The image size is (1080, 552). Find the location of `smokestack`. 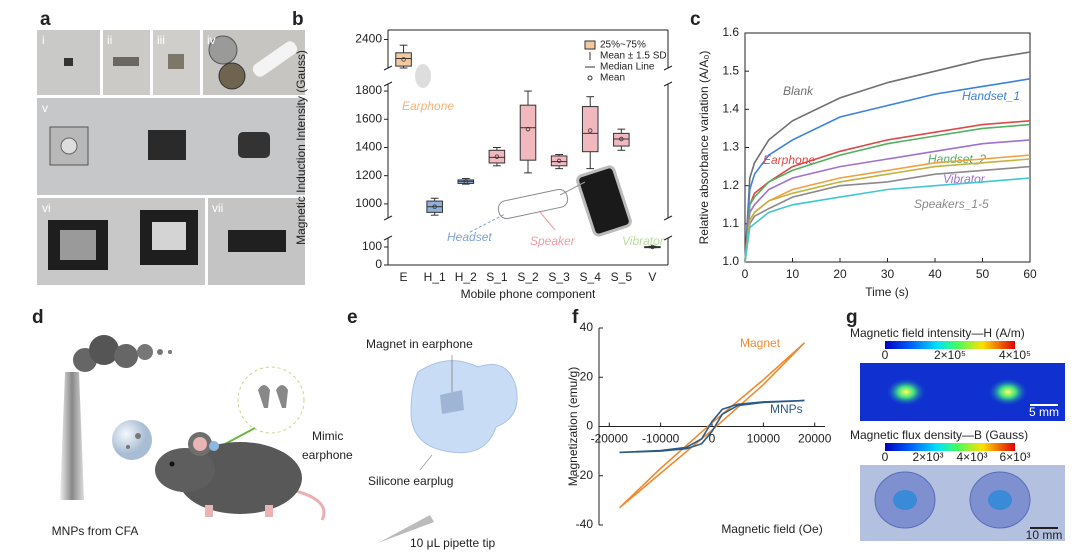

smokestack is located at coordinates (72, 436).